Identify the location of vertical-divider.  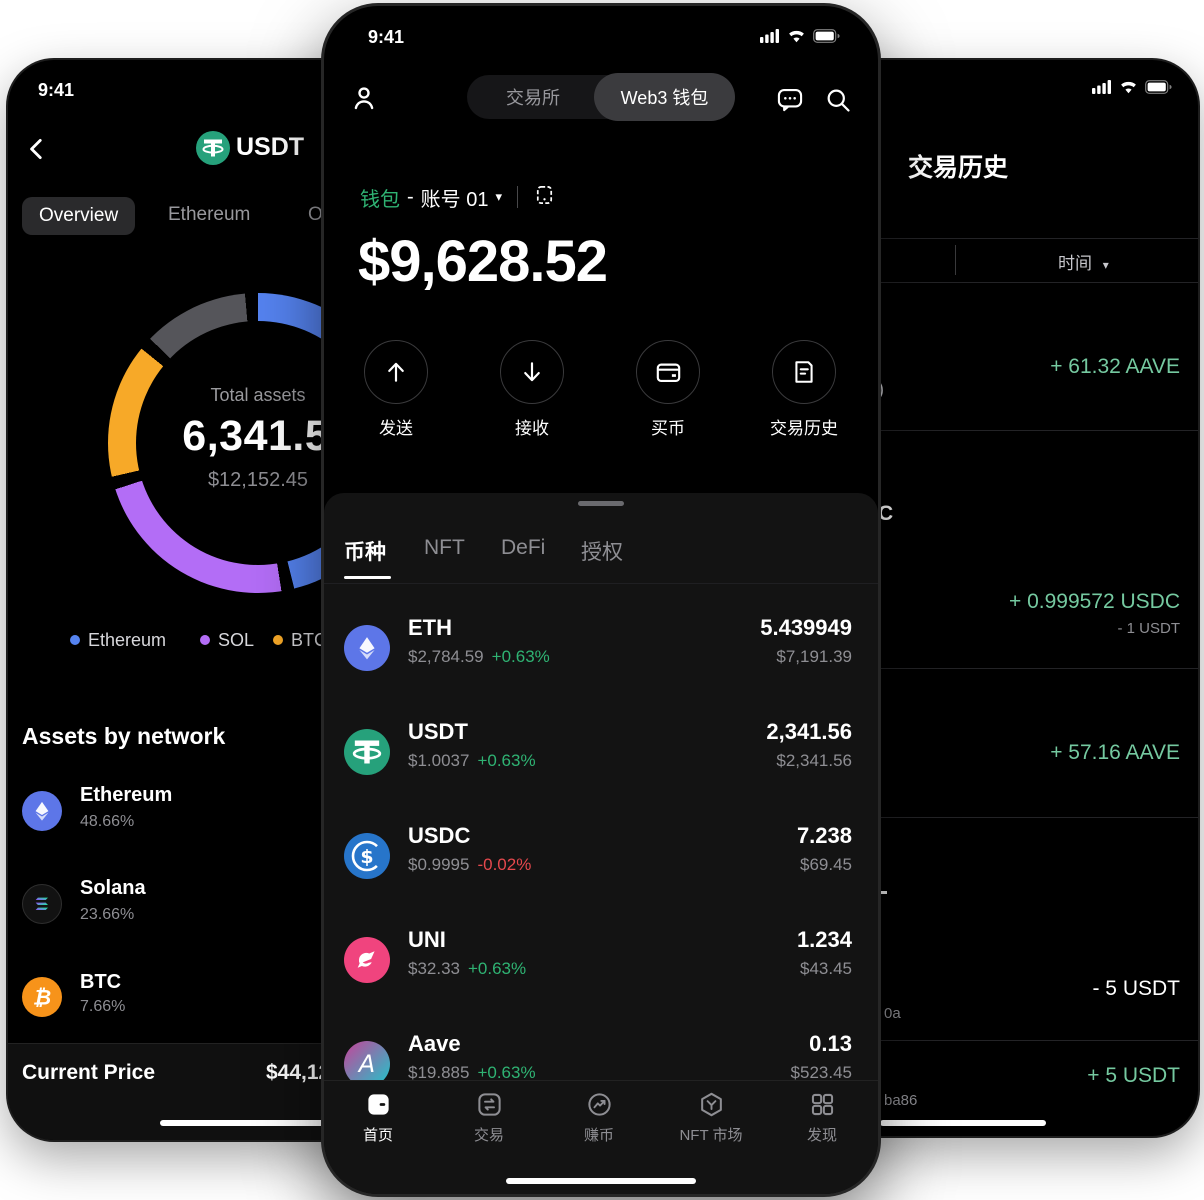
(518, 197).